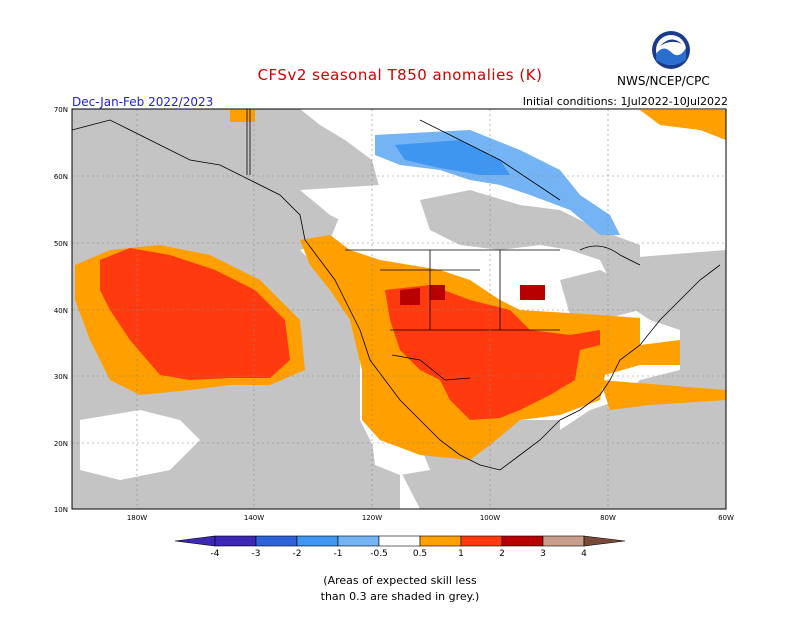 The width and height of the screenshot is (800, 618). I want to click on colorbar-tick: 0.5, so click(420, 554).